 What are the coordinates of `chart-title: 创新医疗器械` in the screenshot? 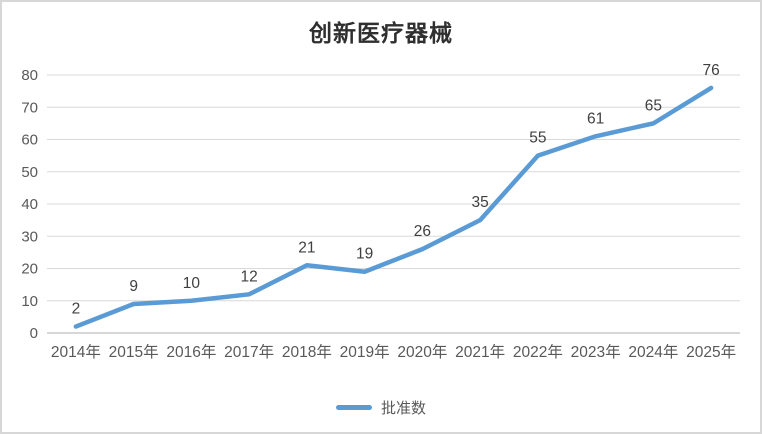 It's located at (381, 33).